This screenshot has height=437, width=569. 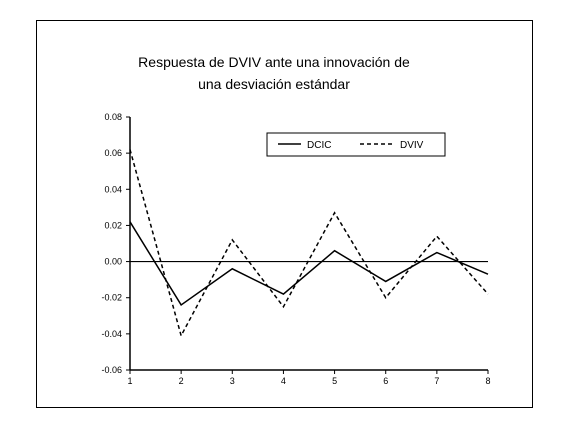 I want to click on y-tick-label: -0.04, so click(x=111, y=334).